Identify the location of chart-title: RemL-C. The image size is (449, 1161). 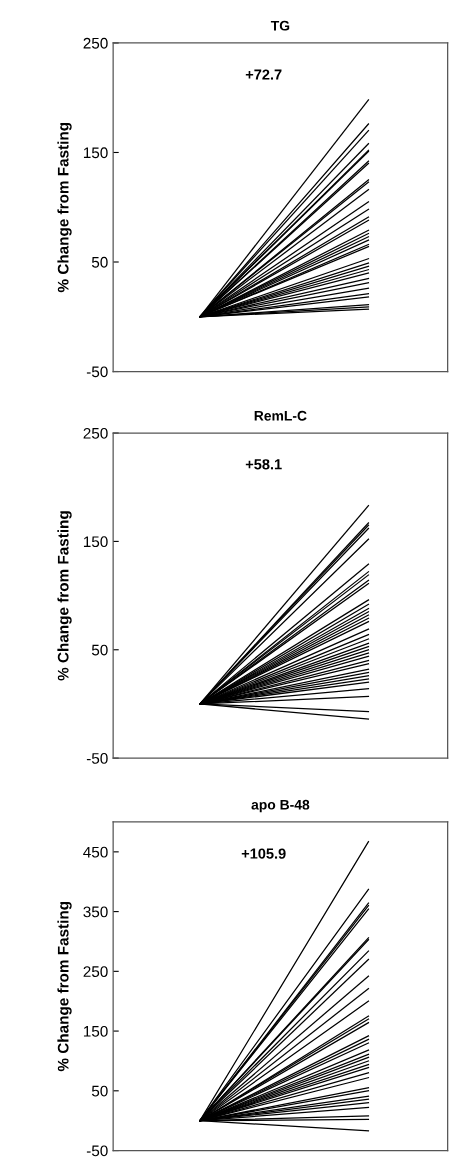
(280, 415).